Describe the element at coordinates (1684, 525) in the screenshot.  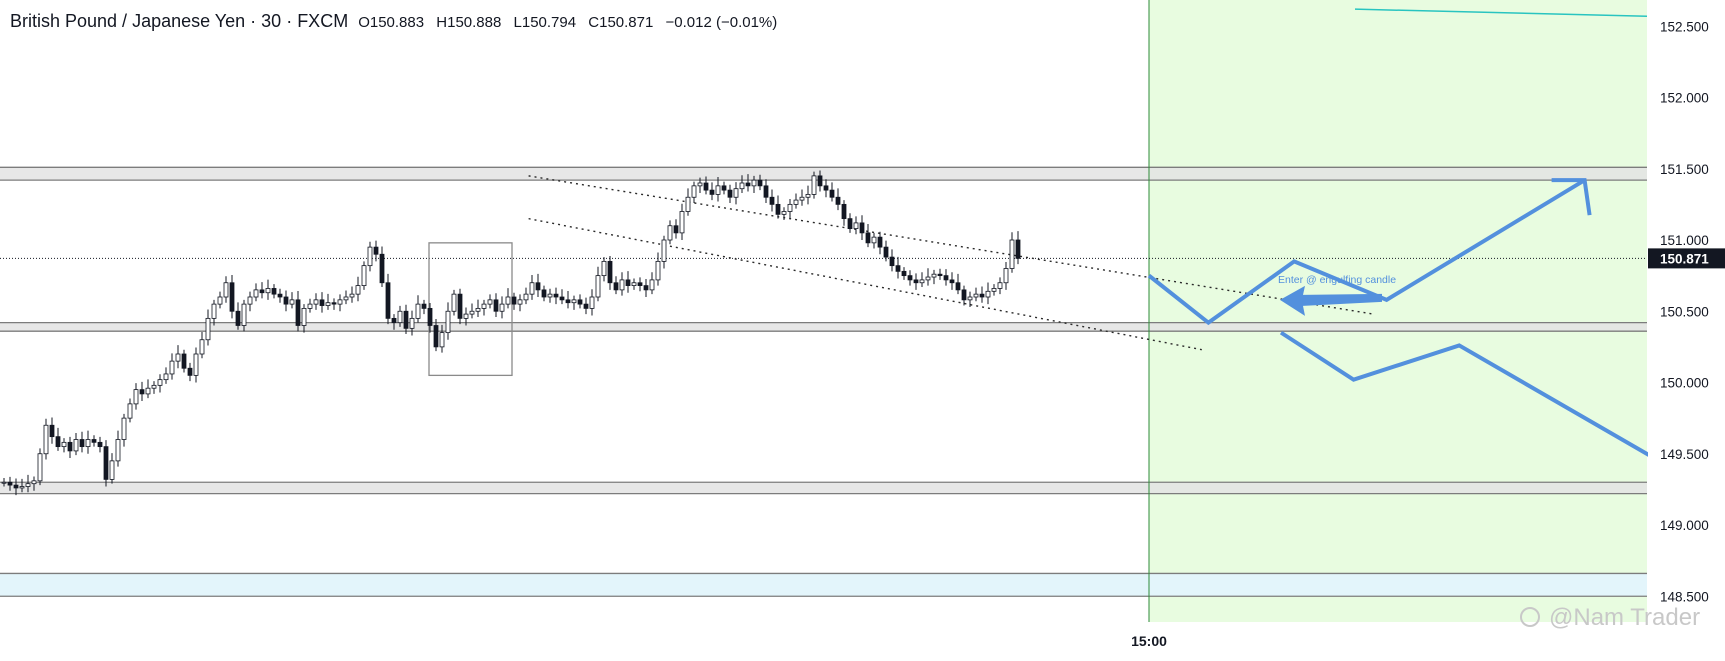
I see `y-tick-label-7: 149.000` at that location.